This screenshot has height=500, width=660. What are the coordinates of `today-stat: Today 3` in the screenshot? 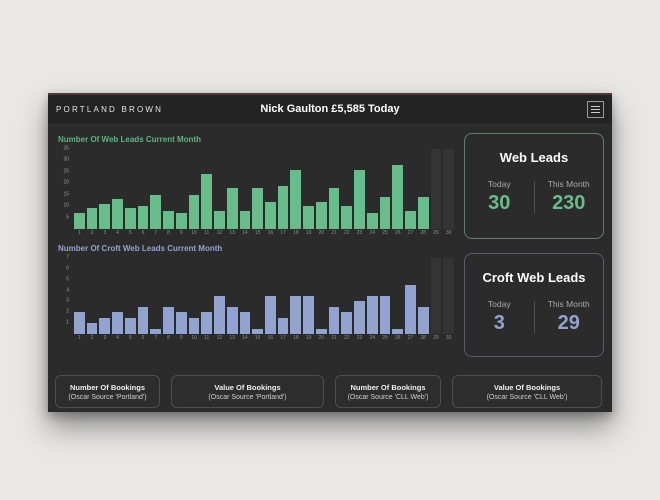 It's located at (499, 317).